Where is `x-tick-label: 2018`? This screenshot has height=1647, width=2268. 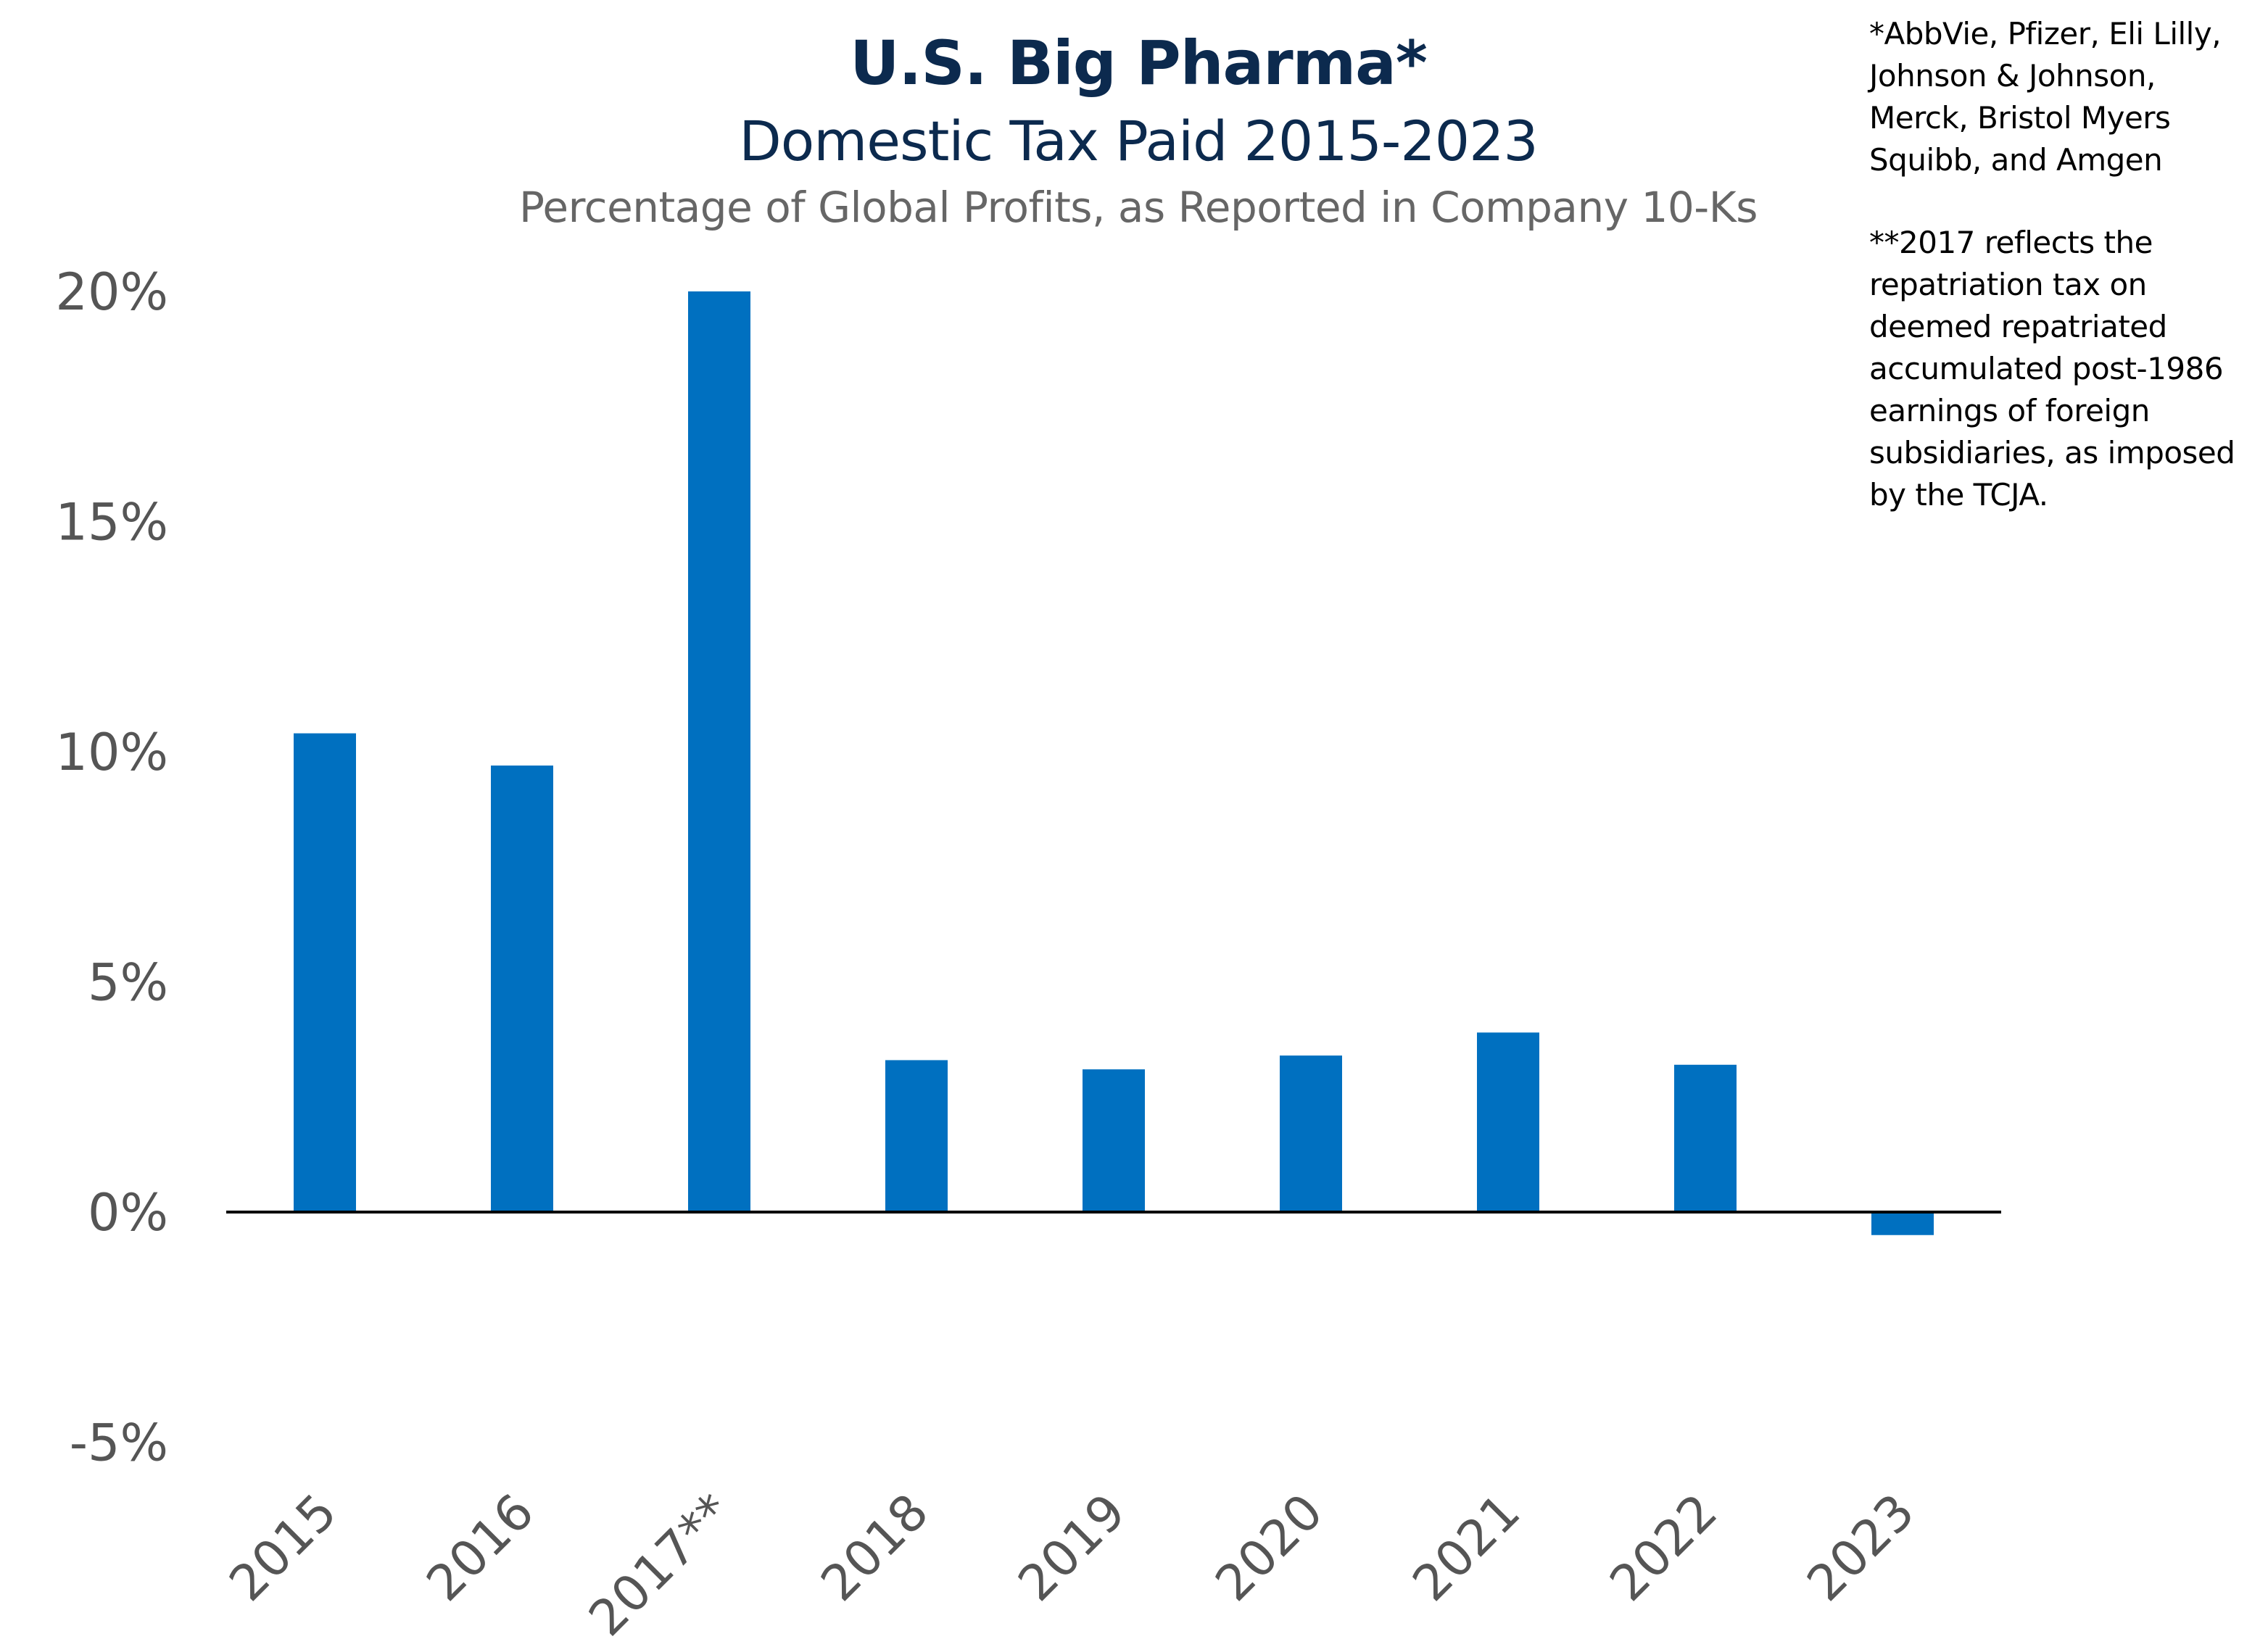 x-tick-label: 2018 is located at coordinates (875, 1547).